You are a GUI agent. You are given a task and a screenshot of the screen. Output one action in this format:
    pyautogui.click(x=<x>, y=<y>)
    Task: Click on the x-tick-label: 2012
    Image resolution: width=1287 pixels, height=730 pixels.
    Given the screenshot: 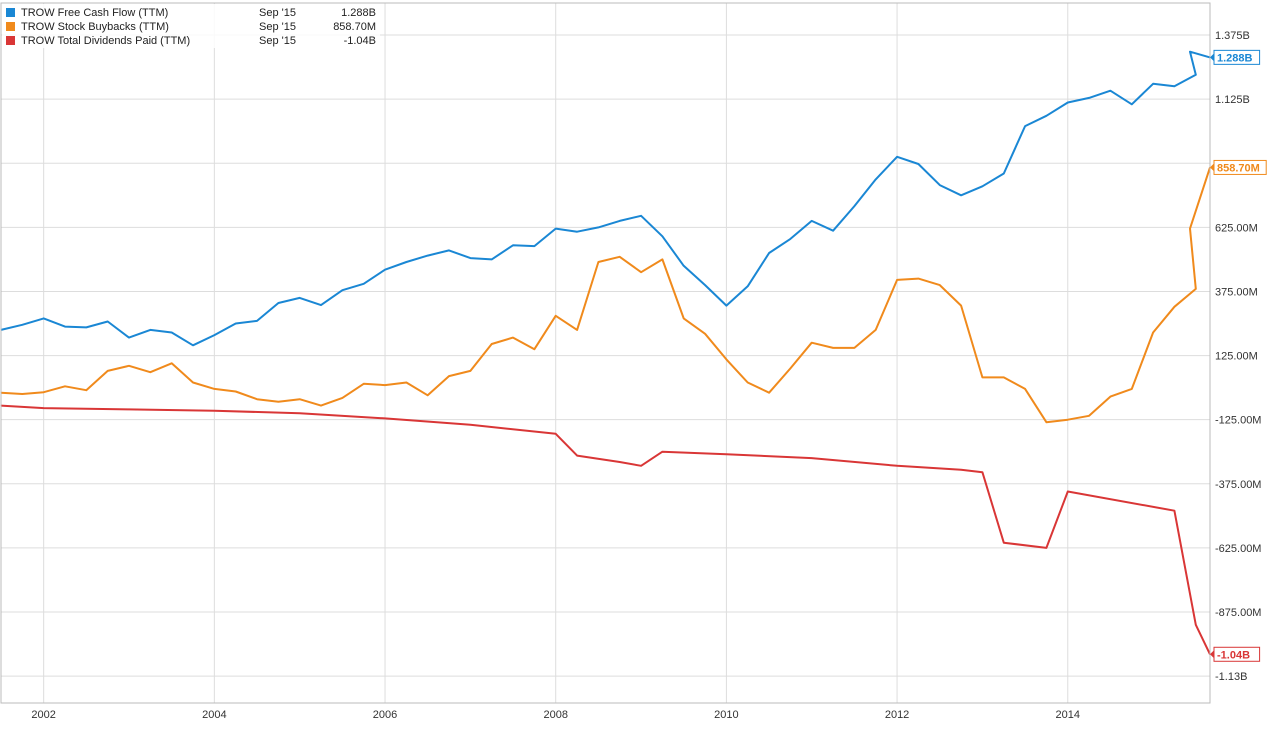 What is the action you would take?
    pyautogui.click(x=897, y=715)
    